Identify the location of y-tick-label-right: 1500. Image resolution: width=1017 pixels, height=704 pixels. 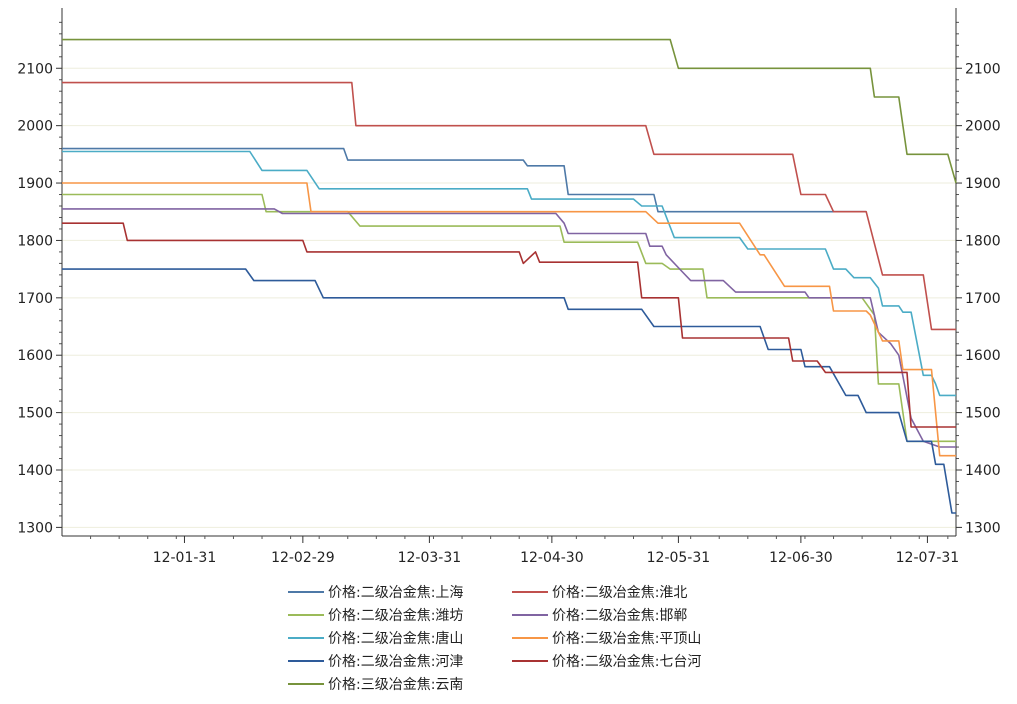
(983, 414).